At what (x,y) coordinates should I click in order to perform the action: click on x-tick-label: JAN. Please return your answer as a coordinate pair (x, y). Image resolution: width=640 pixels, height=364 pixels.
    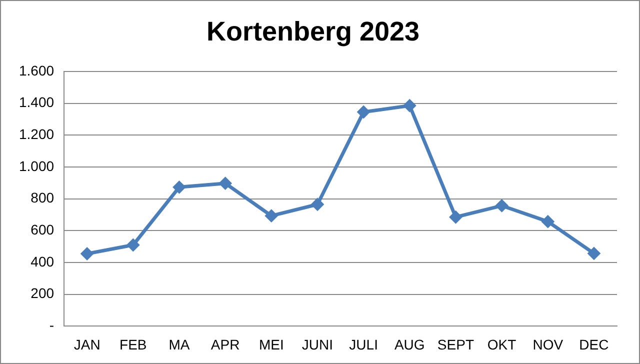
    Looking at the image, I should click on (87, 344).